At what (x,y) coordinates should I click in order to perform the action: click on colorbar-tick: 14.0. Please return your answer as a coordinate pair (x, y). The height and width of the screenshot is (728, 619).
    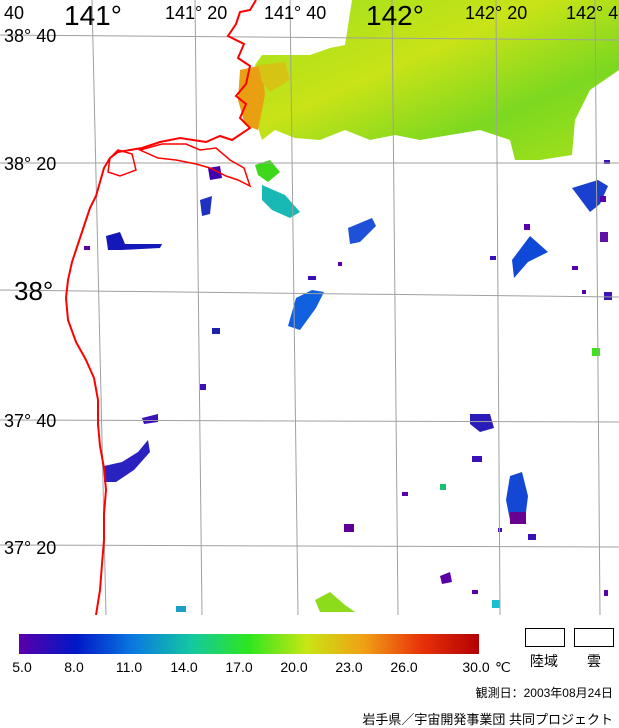
    Looking at the image, I should click on (184, 667).